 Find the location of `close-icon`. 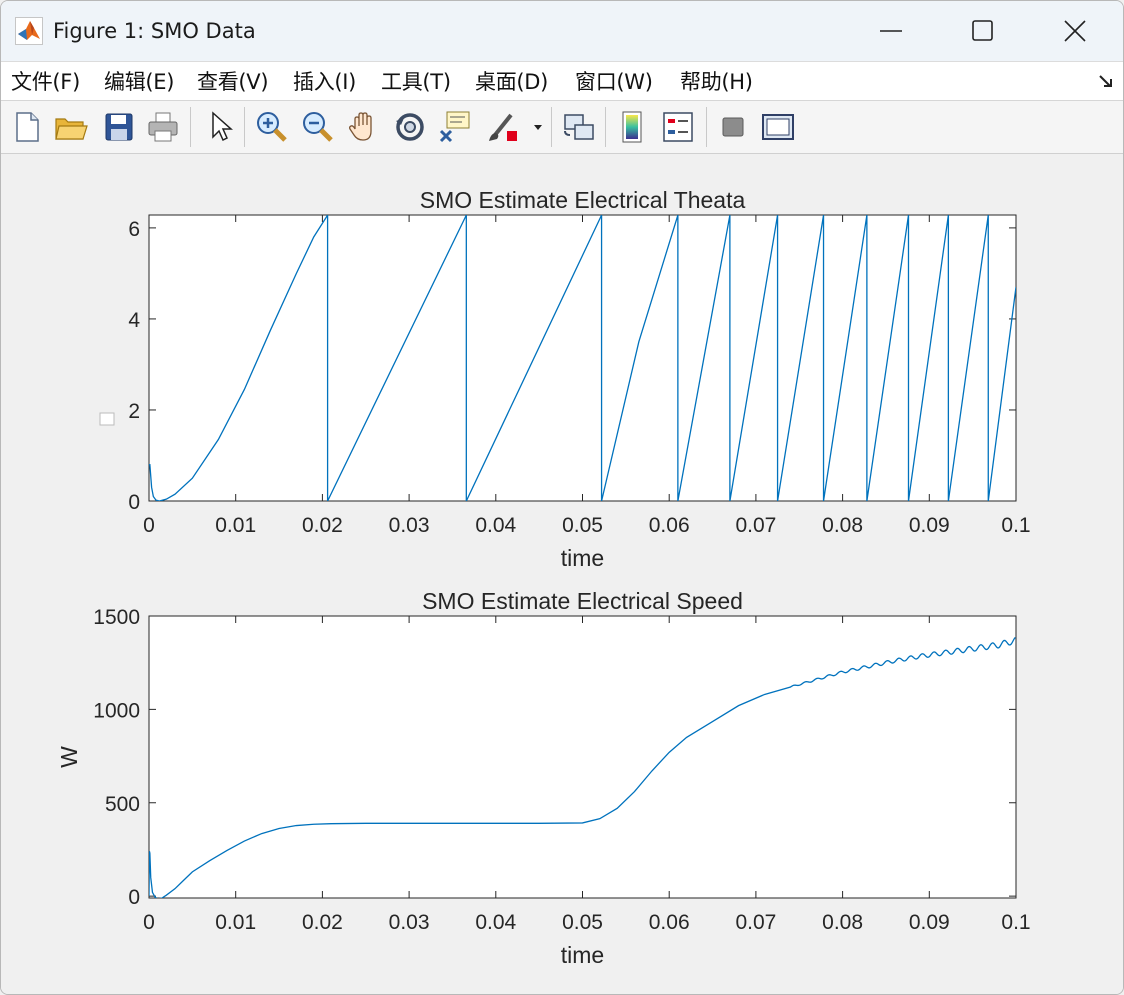

close-icon is located at coordinates (1075, 31).